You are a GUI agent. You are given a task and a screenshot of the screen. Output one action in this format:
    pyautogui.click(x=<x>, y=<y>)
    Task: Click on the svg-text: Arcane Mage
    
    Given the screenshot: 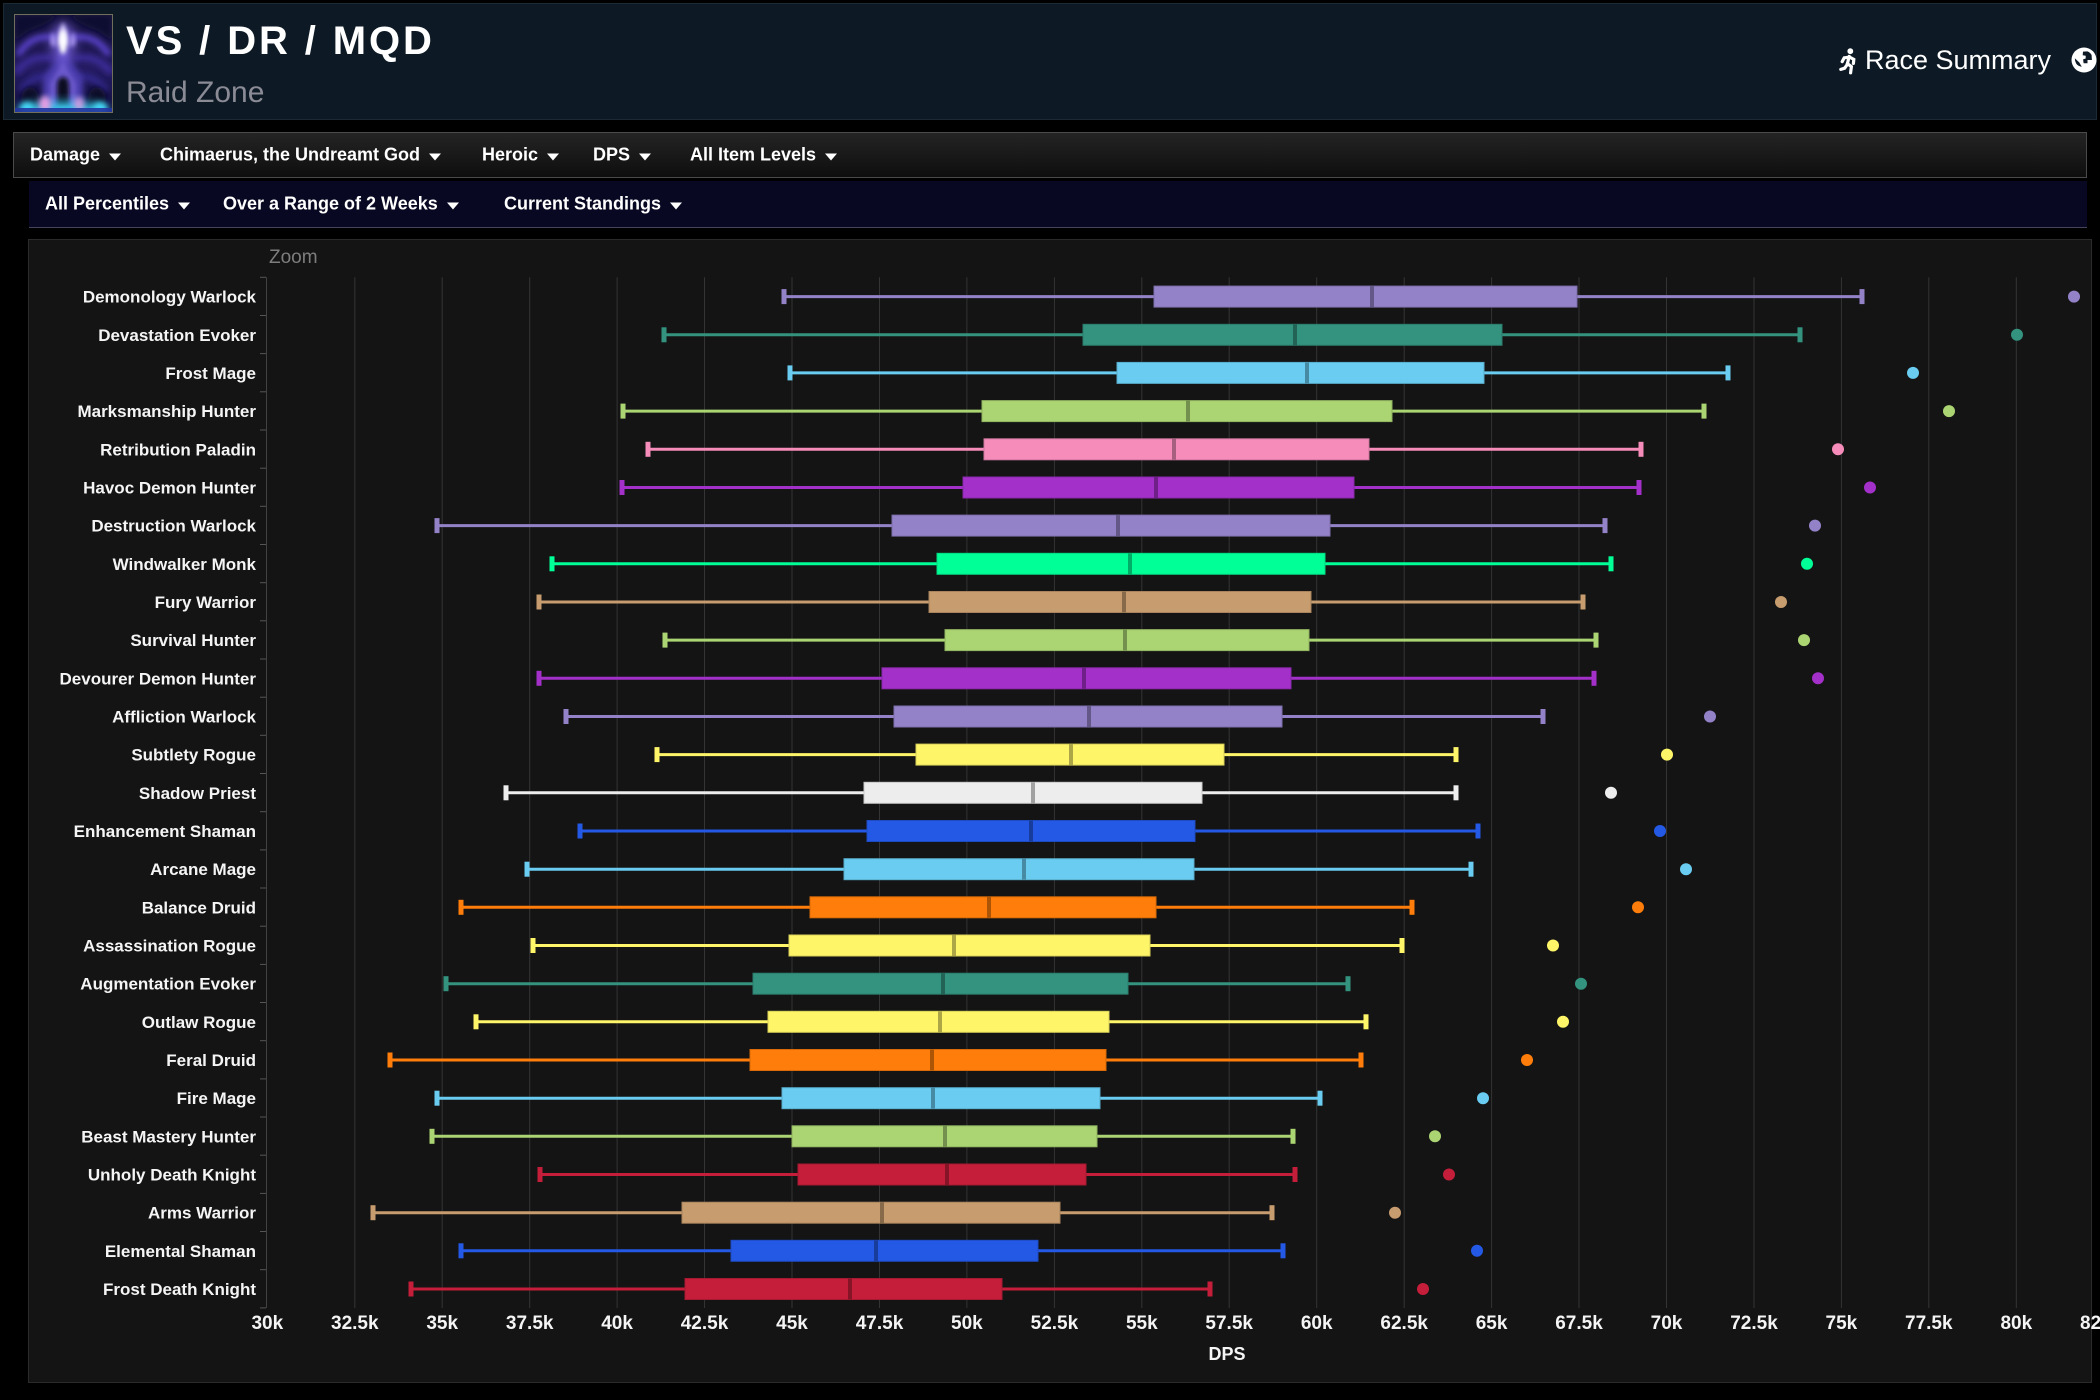 What is the action you would take?
    pyautogui.click(x=203, y=869)
    